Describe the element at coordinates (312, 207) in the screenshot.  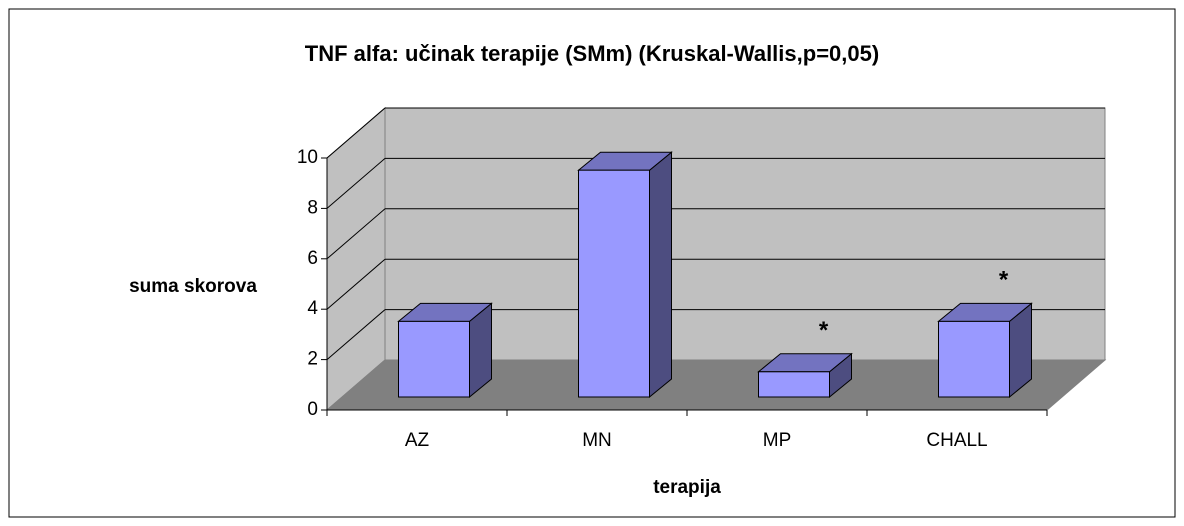
I see `y-tick-label: 8` at that location.